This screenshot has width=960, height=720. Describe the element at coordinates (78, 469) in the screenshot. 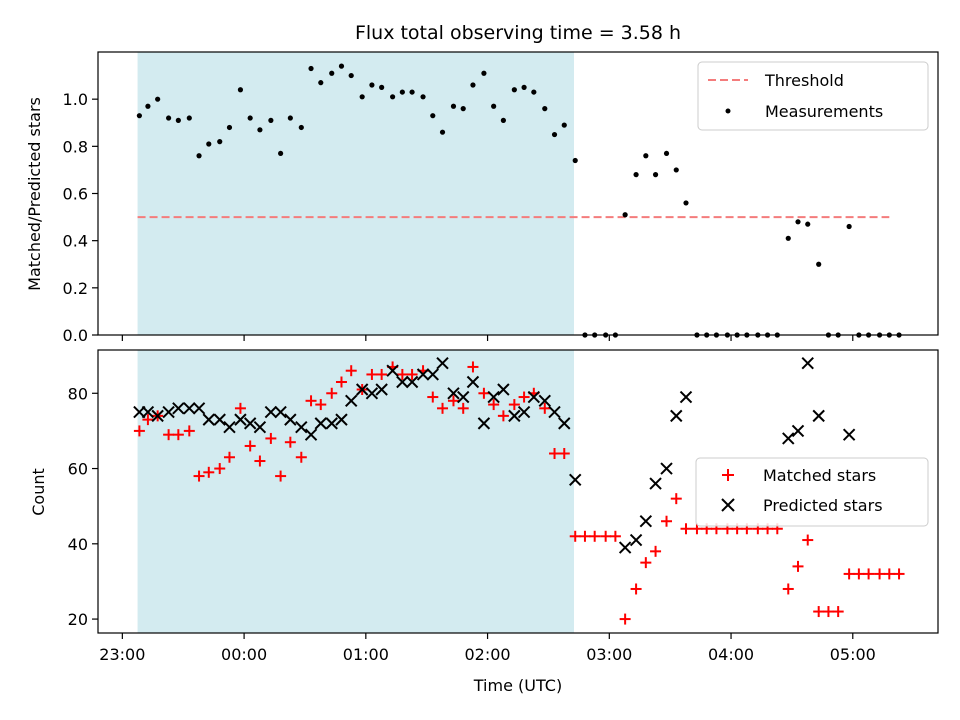

I see `y-tick-label: 60` at that location.